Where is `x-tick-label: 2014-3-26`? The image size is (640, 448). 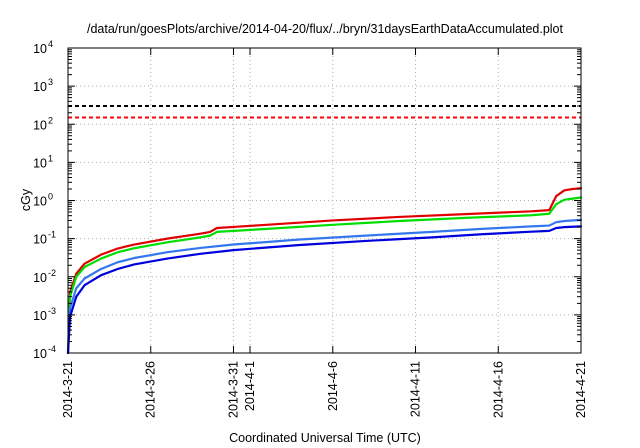
x-tick-label: 2014-3-26 is located at coordinates (151, 389).